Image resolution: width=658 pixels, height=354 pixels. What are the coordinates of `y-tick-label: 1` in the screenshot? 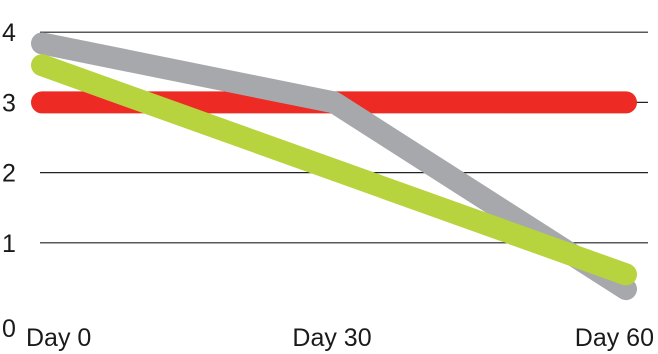 It's located at (9, 244).